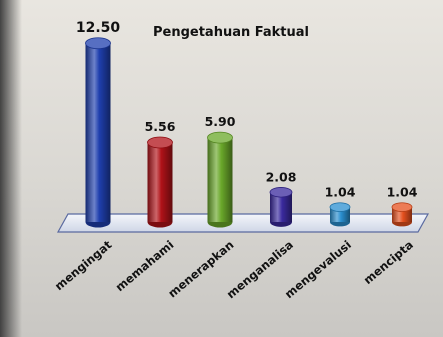 This screenshot has height=337, width=443. I want to click on bar-memahami, so click(160, 182).